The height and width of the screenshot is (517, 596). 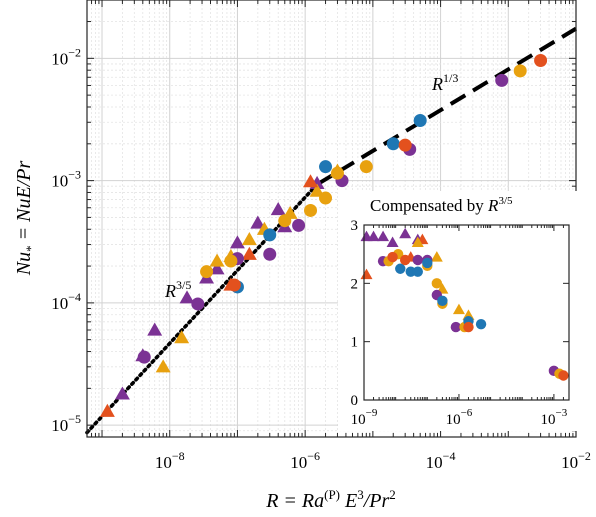 I want to click on x-tick-label: 10⁻⁶, so click(x=305, y=460).